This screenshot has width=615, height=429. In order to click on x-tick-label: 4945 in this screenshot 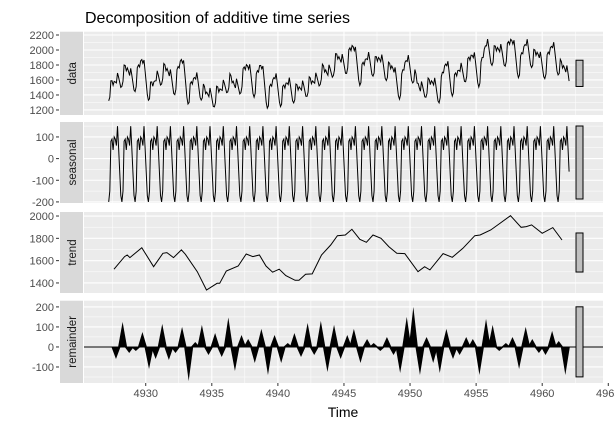, I will do `click(344, 394)`.